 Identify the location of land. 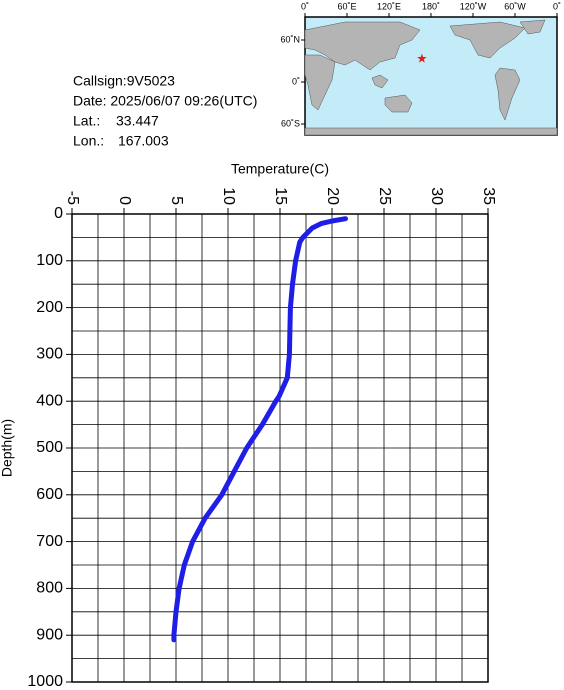
(431, 77).